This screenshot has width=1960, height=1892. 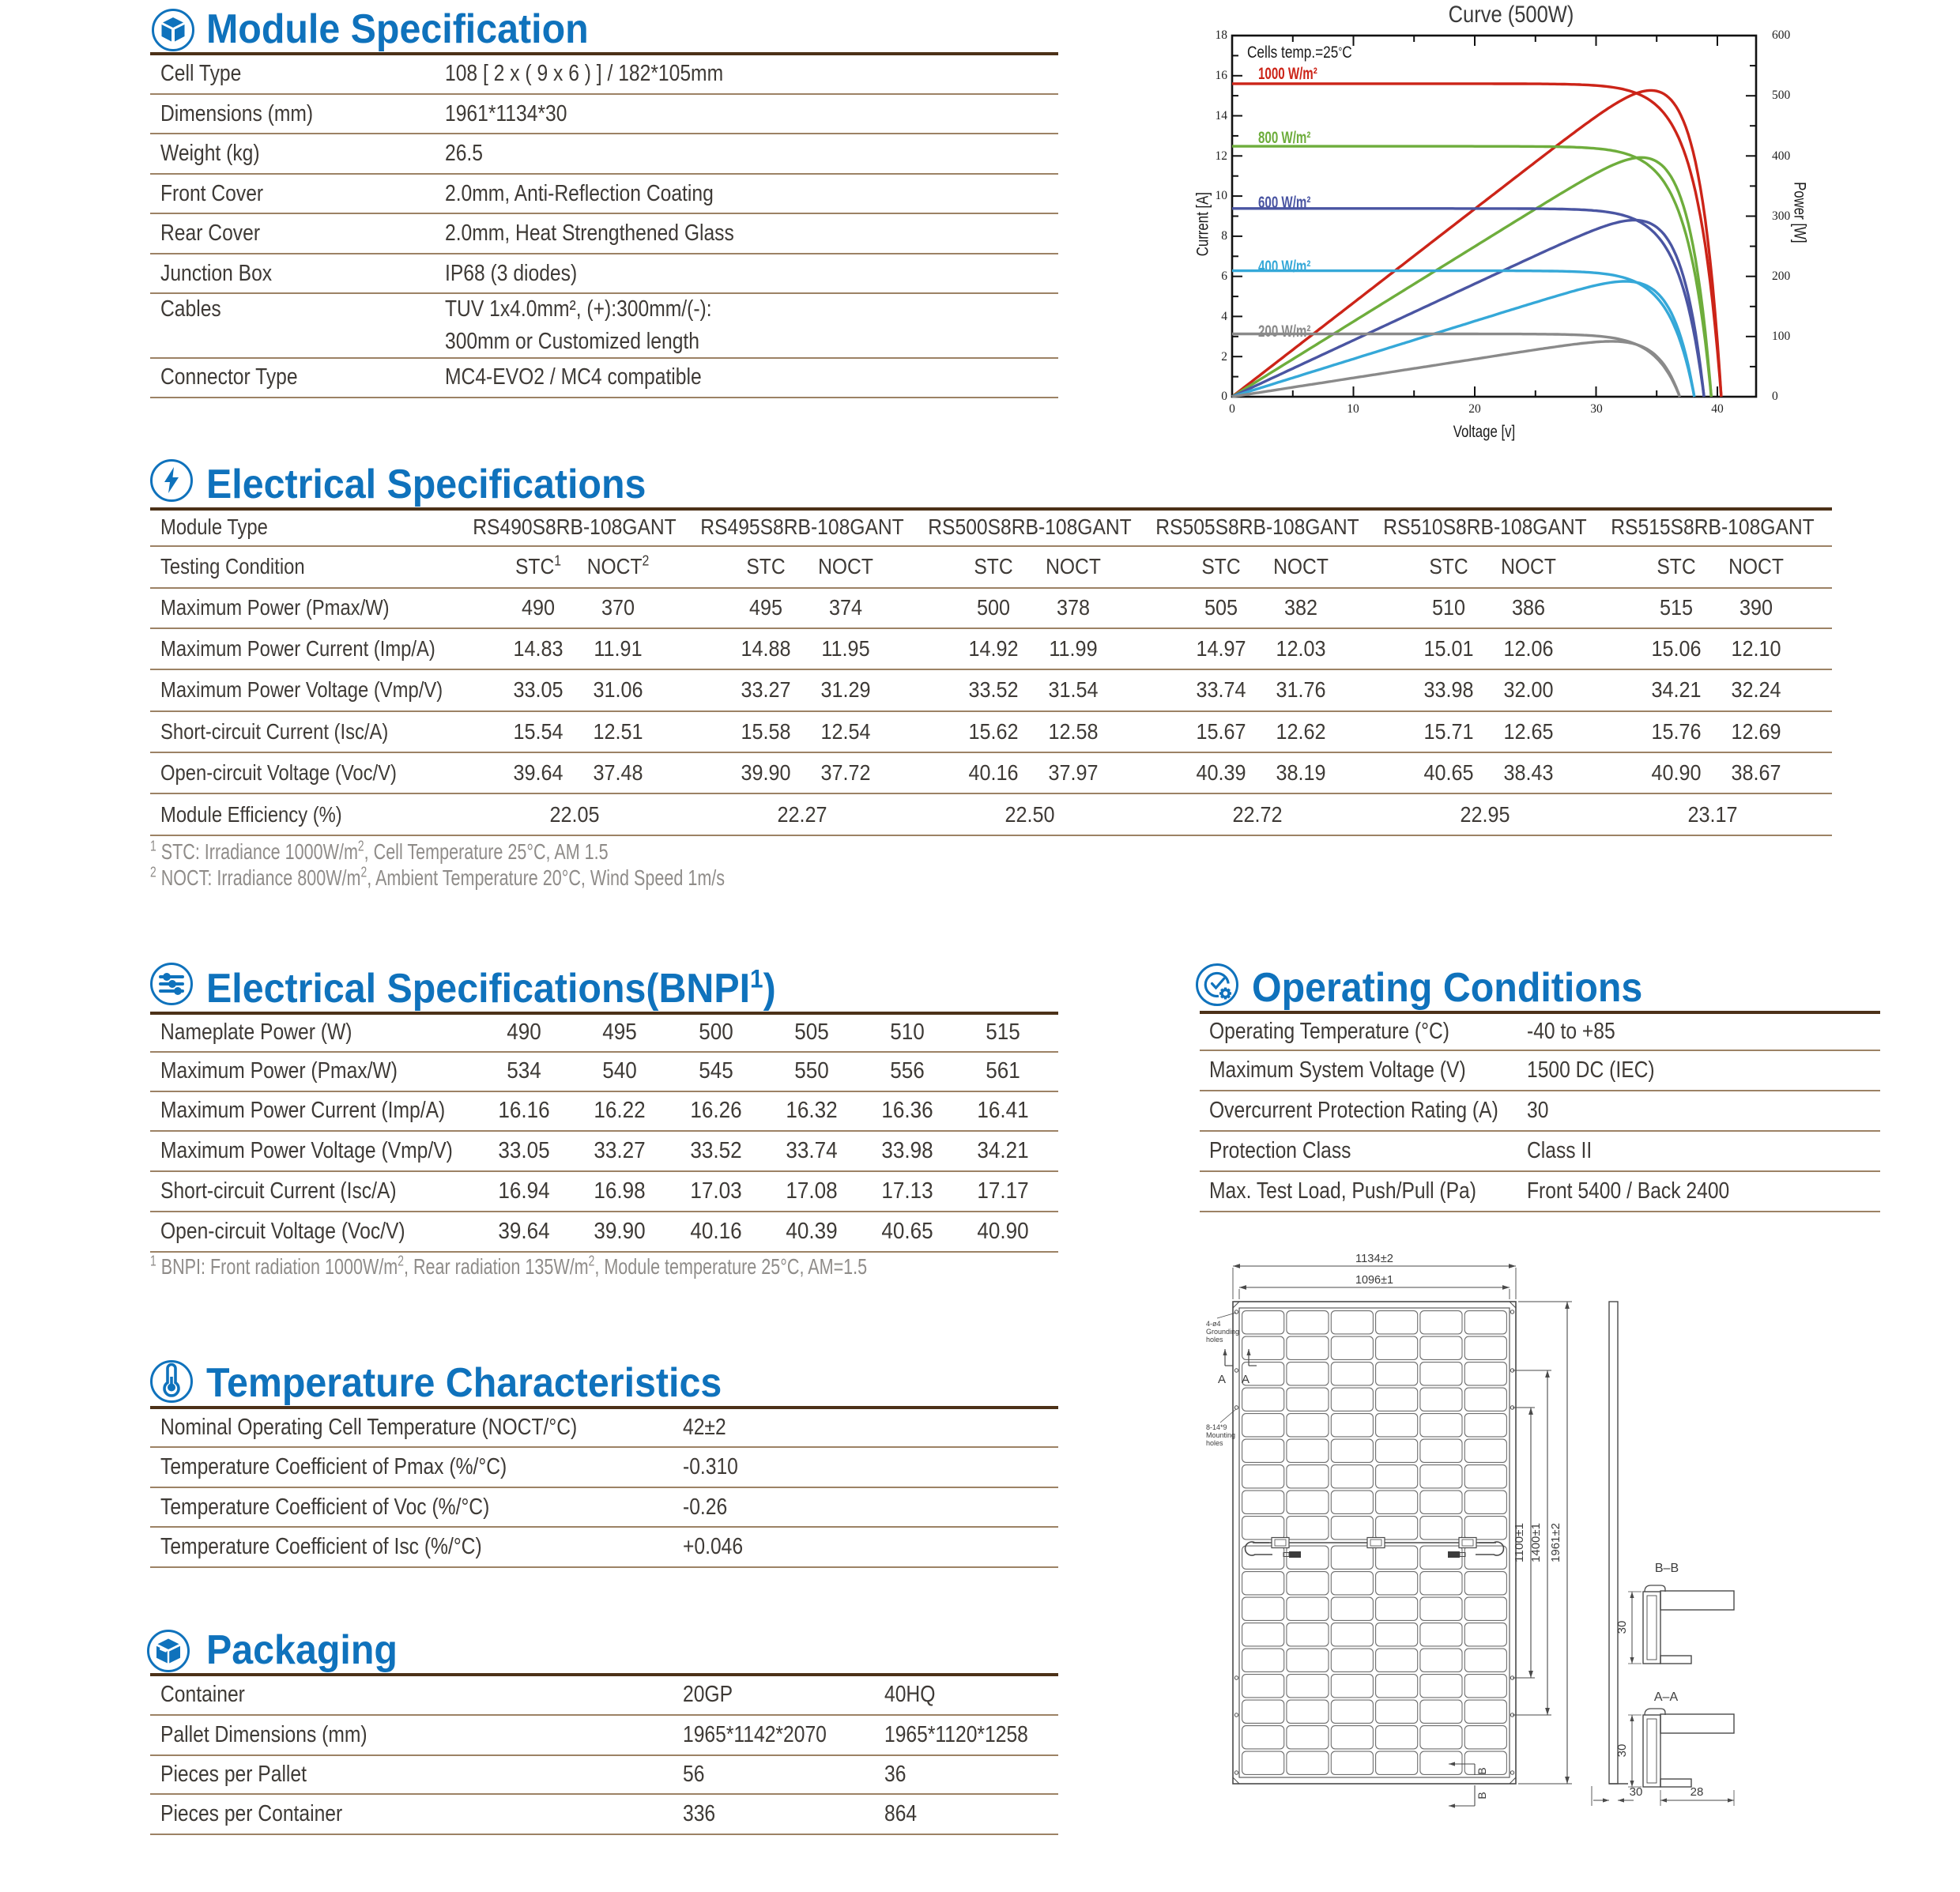 What do you see at coordinates (1220, 1435) in the screenshot?
I see `svg-text: Mounting` at bounding box center [1220, 1435].